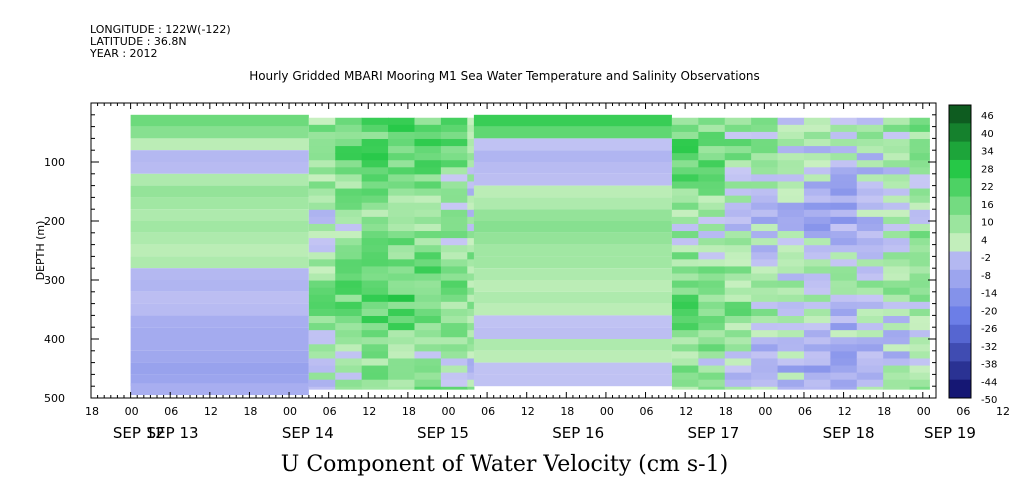 This screenshot has height=504, width=1009. I want to click on x-date-label: SEP 18, so click(849, 433).